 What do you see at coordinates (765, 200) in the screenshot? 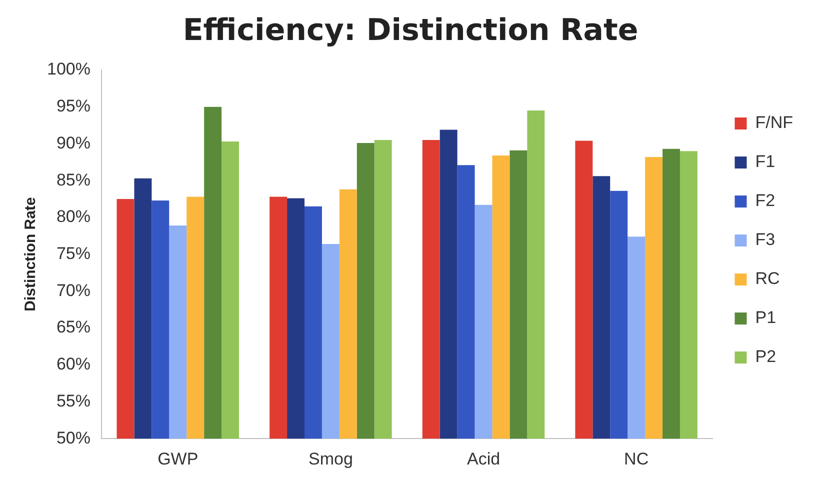
I see `legend-label: F2` at bounding box center [765, 200].